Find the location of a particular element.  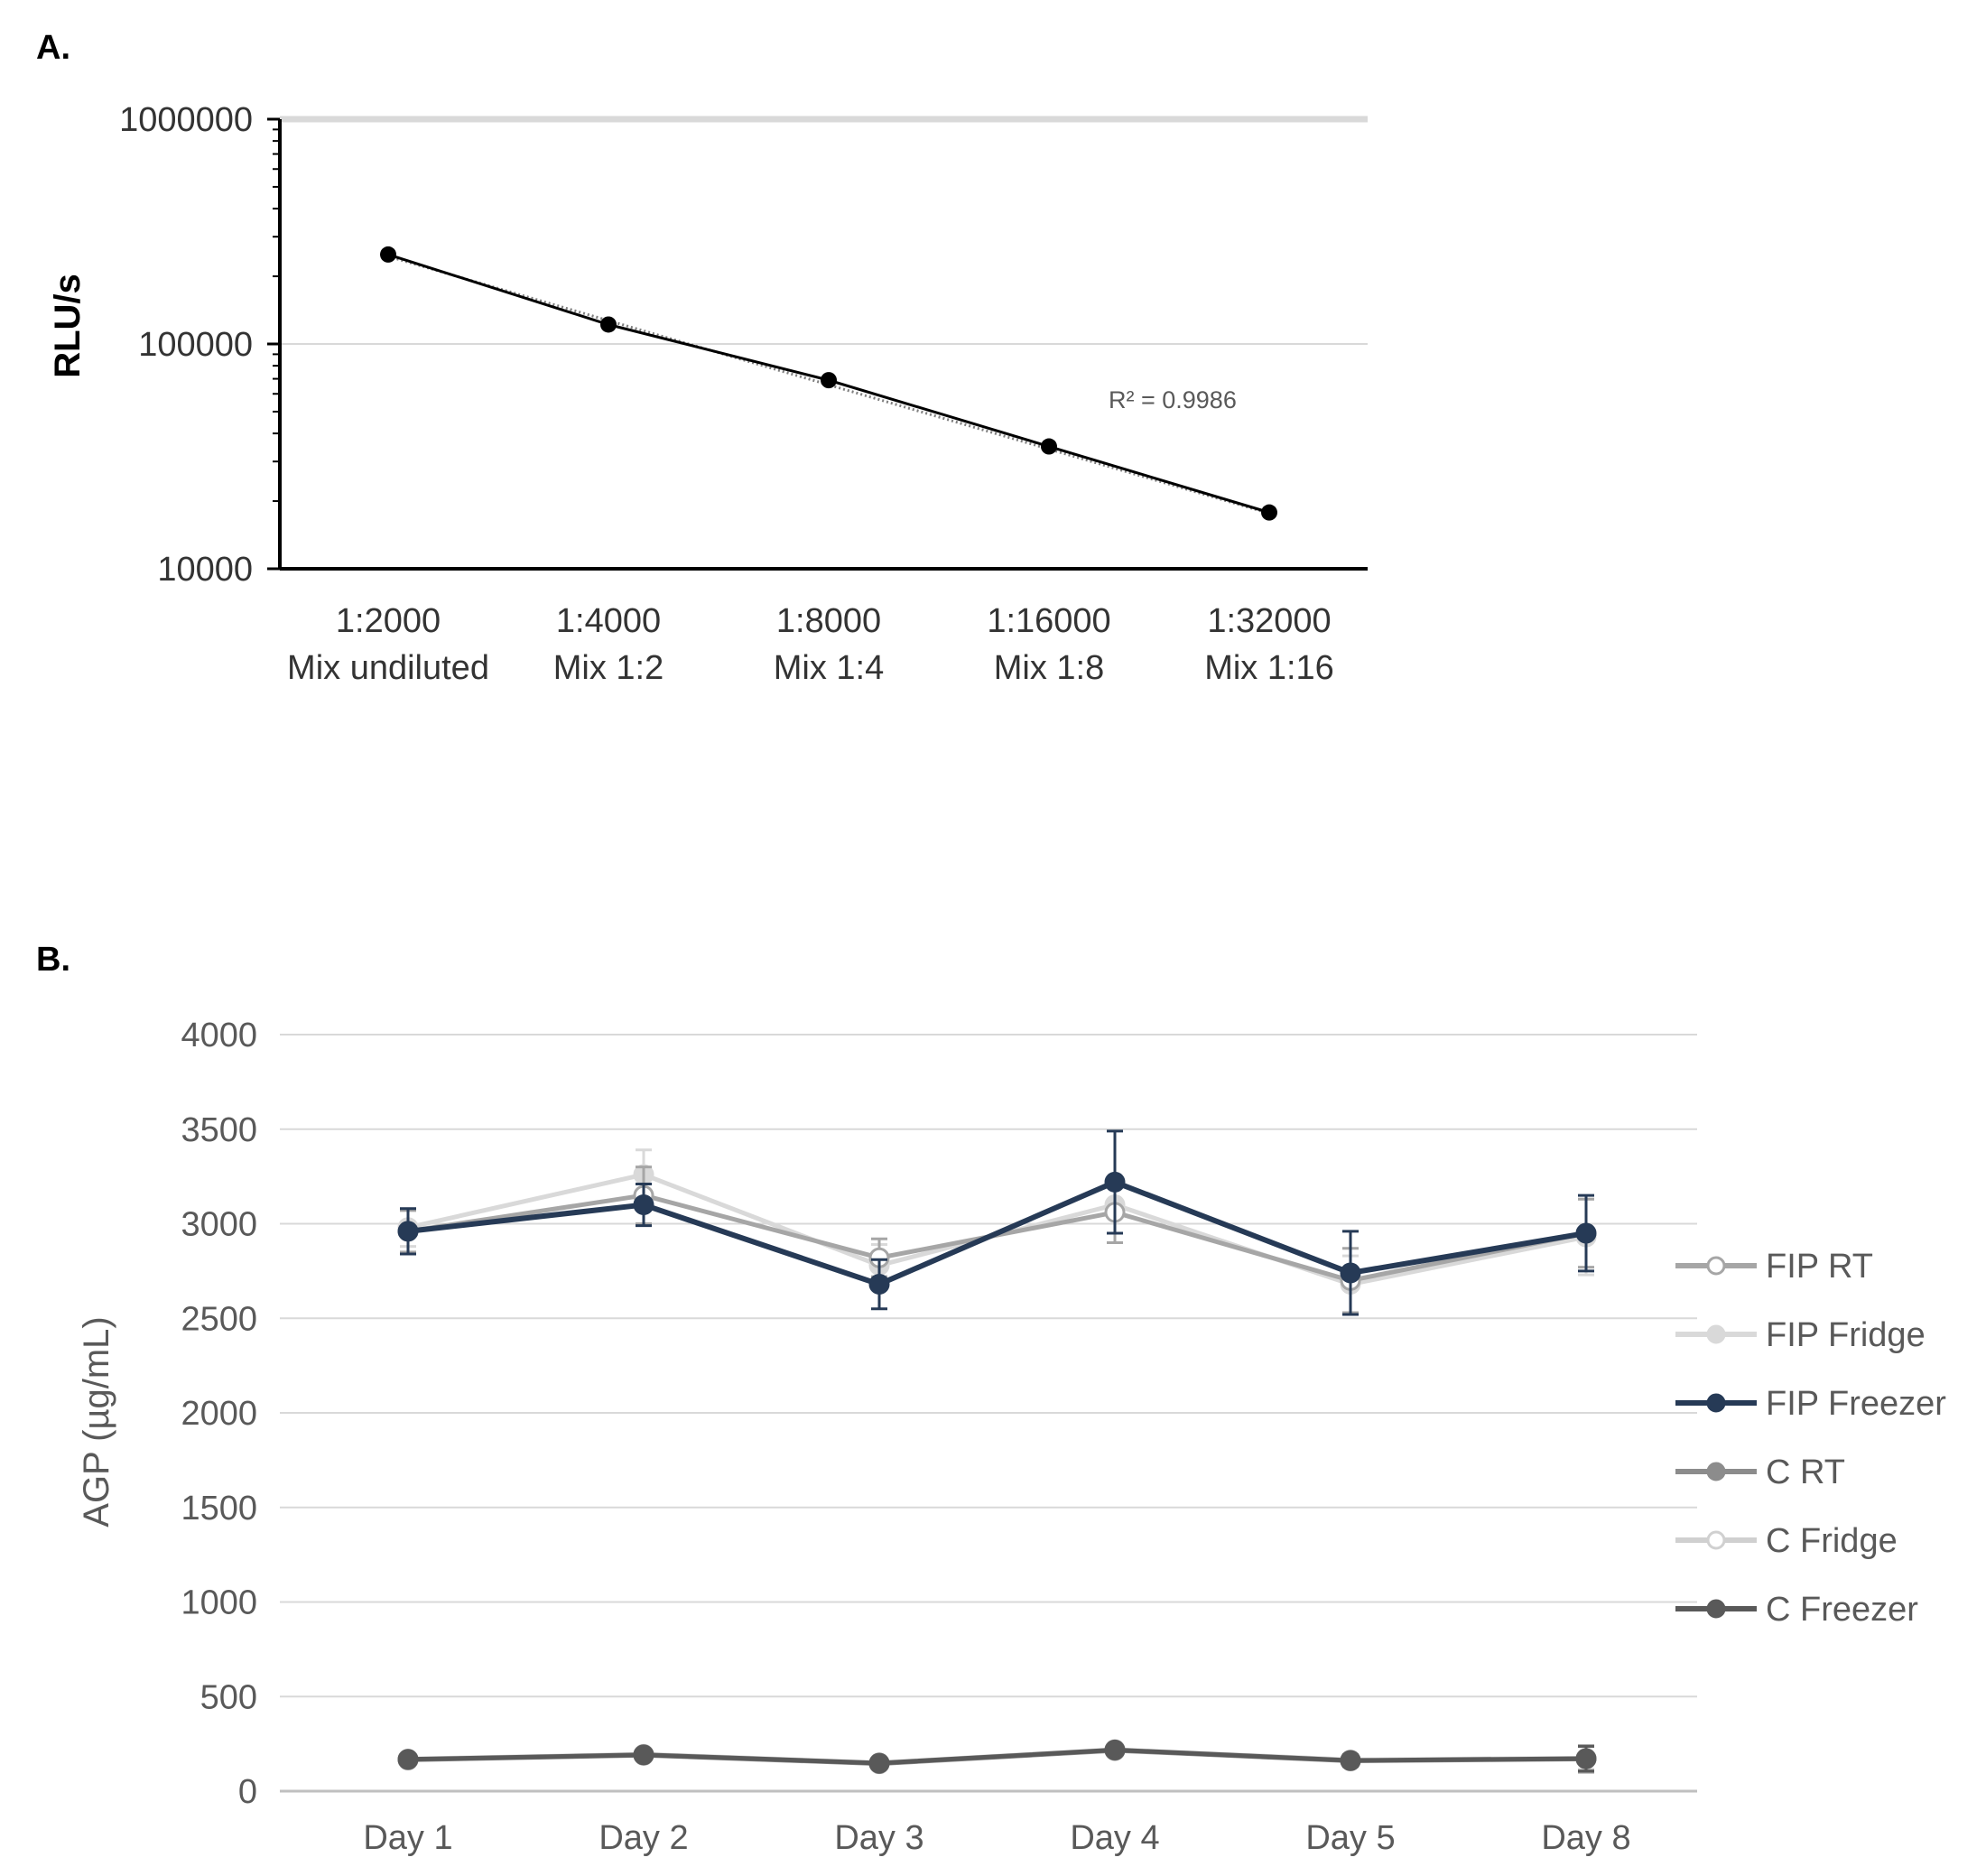

chart-b-legend-label: FIP Fridge is located at coordinates (1846, 1335).